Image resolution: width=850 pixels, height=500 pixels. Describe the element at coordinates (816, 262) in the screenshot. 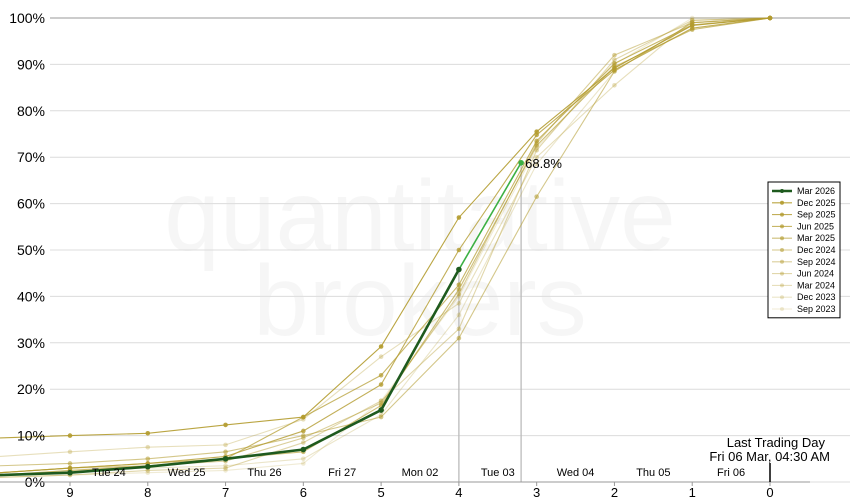

I see `legend-entry: Sep 2024` at that location.